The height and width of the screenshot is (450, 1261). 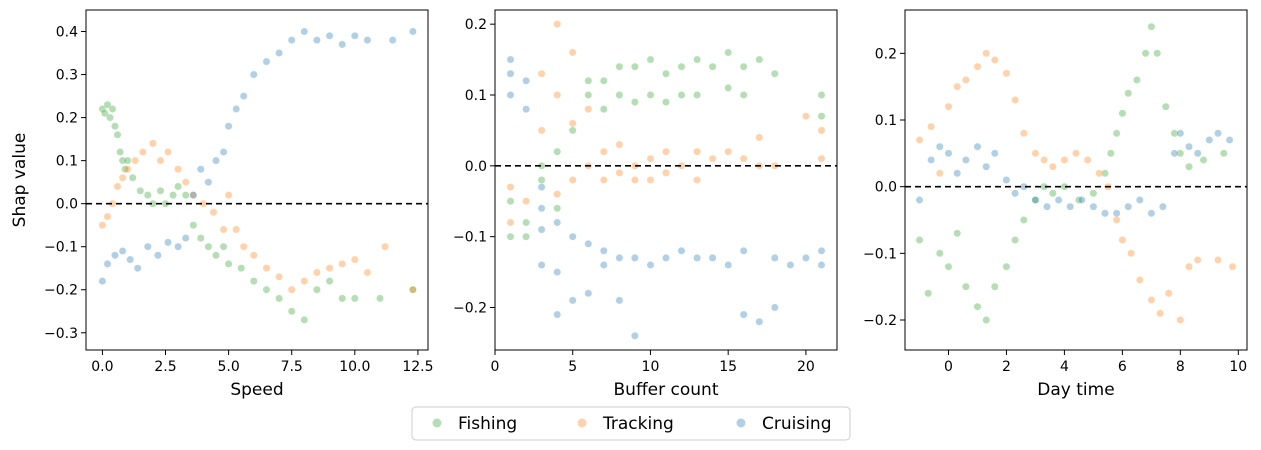 I want to click on y-axis-label: Shap value, so click(x=20, y=180).